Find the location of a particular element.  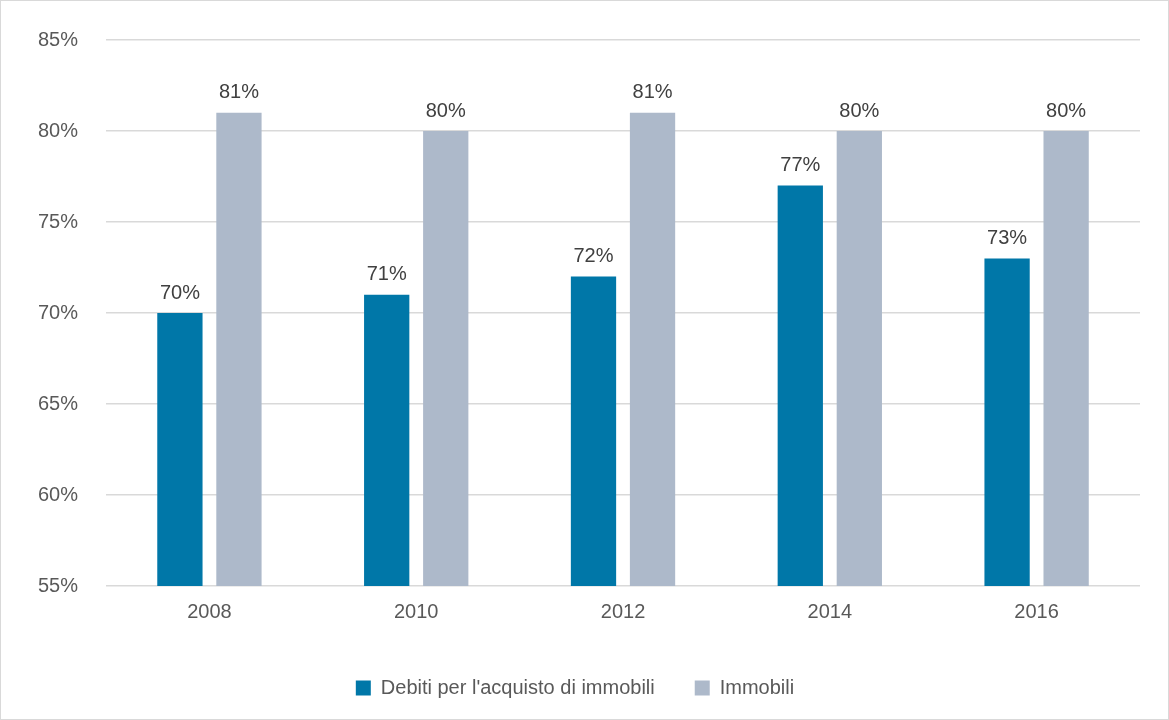

legend-label: Debiti per l'acquisto di immobili is located at coordinates (517, 686).